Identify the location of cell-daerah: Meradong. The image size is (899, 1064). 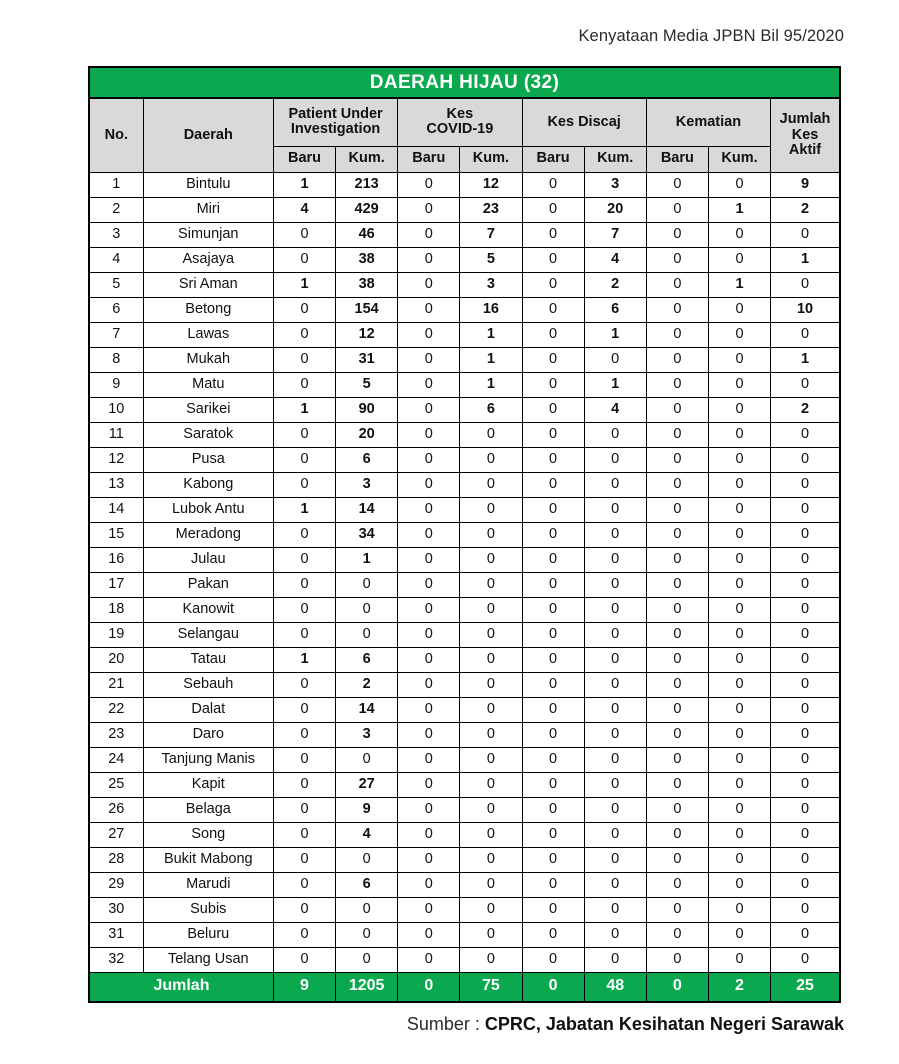
(208, 534).